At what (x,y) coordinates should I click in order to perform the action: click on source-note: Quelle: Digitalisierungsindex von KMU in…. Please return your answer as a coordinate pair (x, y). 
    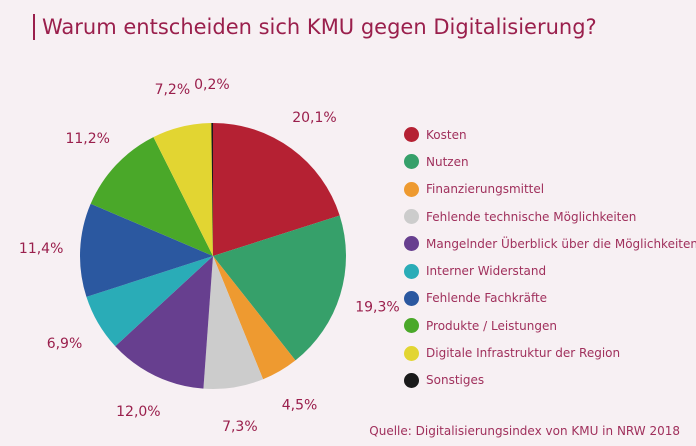
    Looking at the image, I should click on (524, 431).